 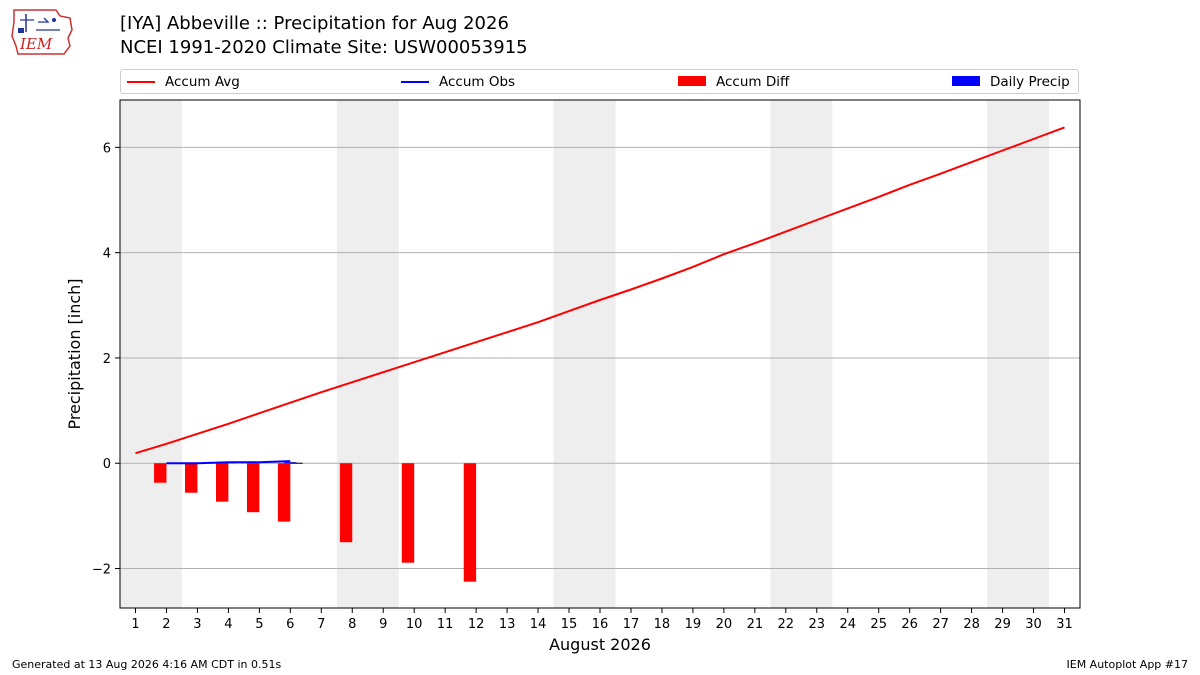 What do you see at coordinates (631, 624) in the screenshot?
I see `x-tick-label: 17` at bounding box center [631, 624].